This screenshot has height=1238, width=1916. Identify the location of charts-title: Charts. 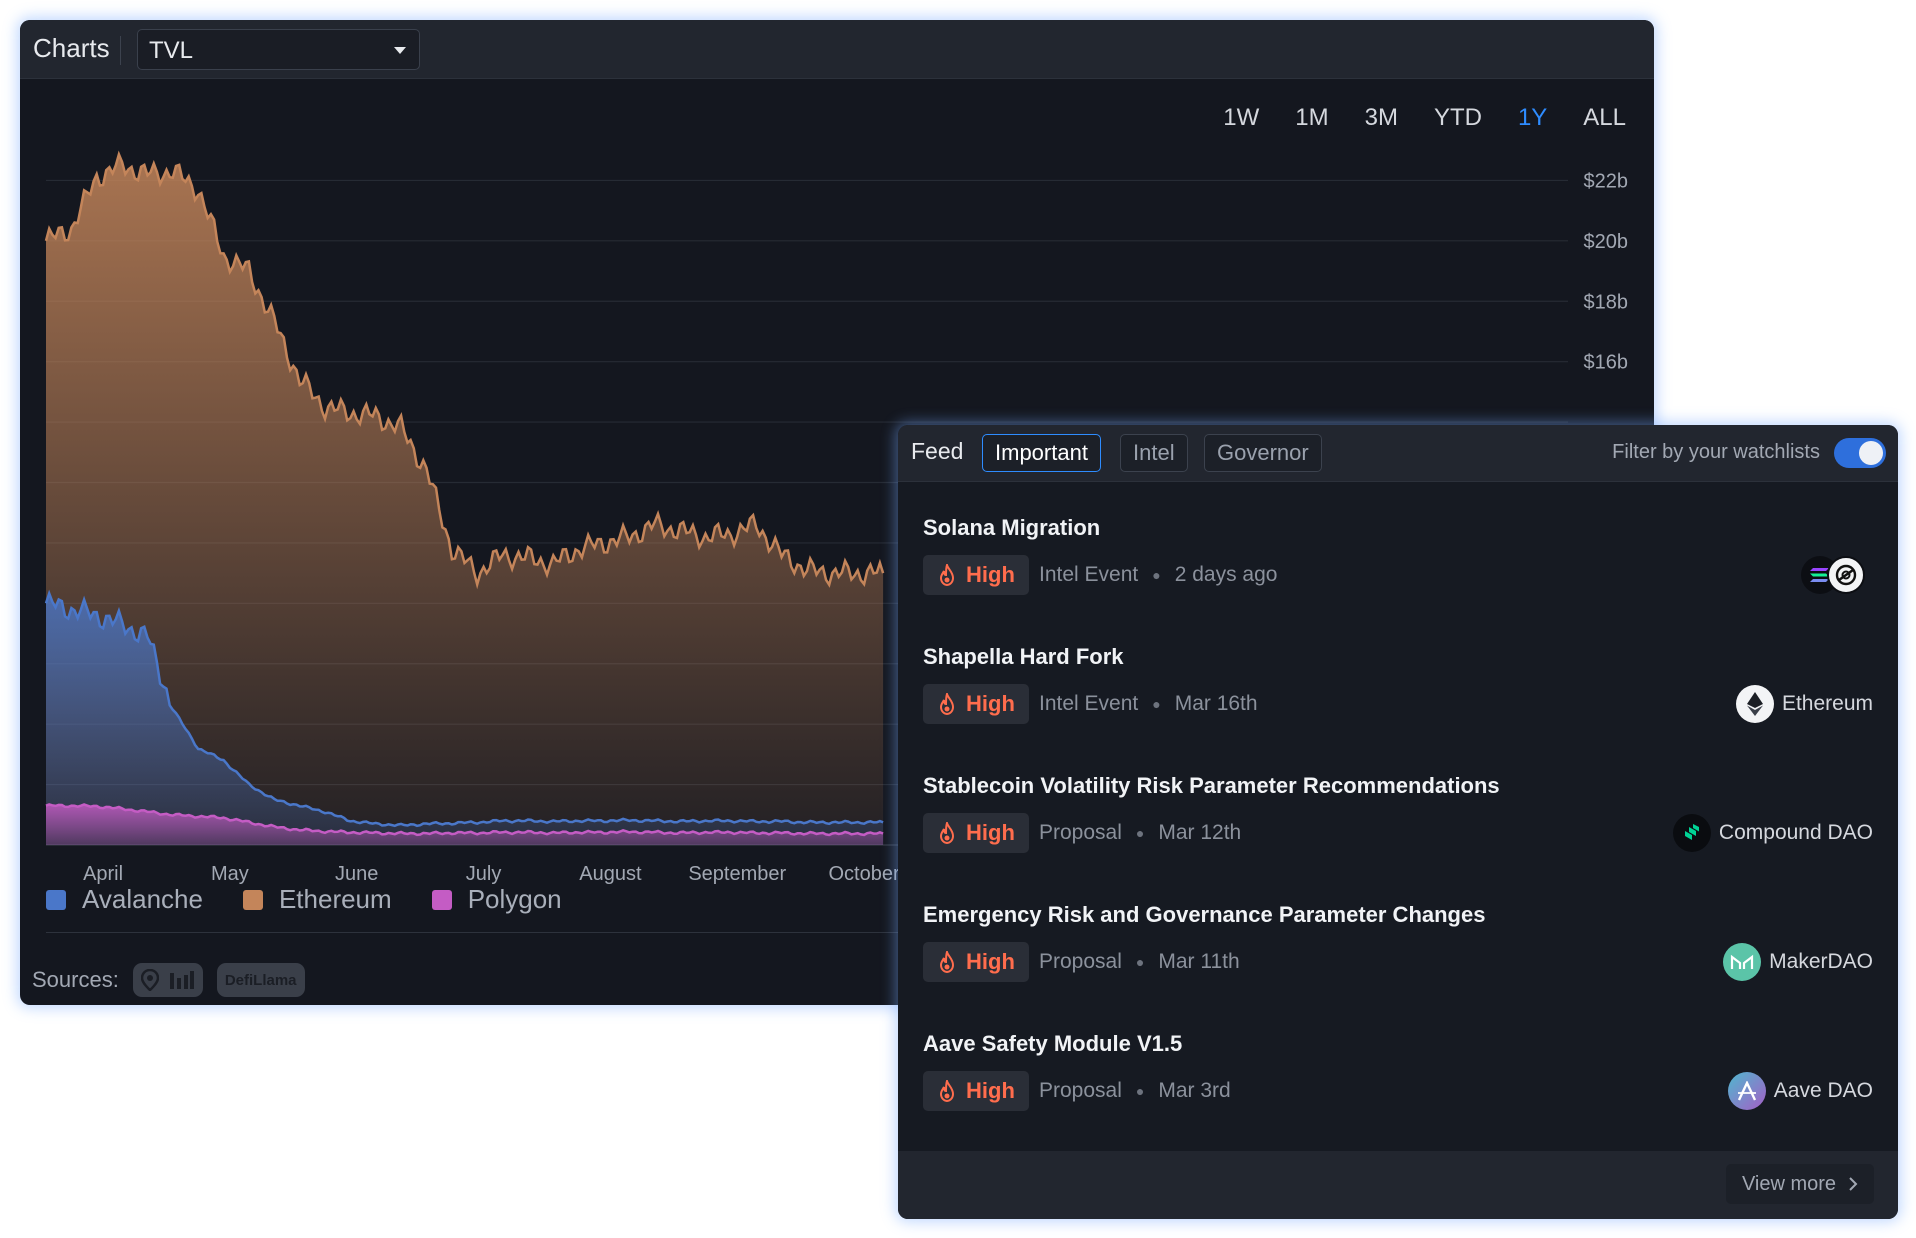
(71, 48).